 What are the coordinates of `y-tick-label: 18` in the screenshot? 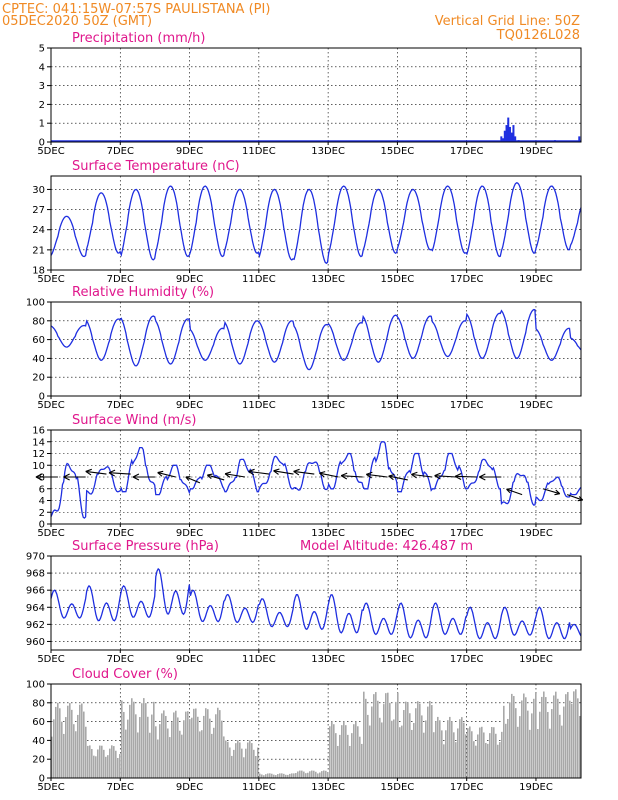 It's located at (38, 271).